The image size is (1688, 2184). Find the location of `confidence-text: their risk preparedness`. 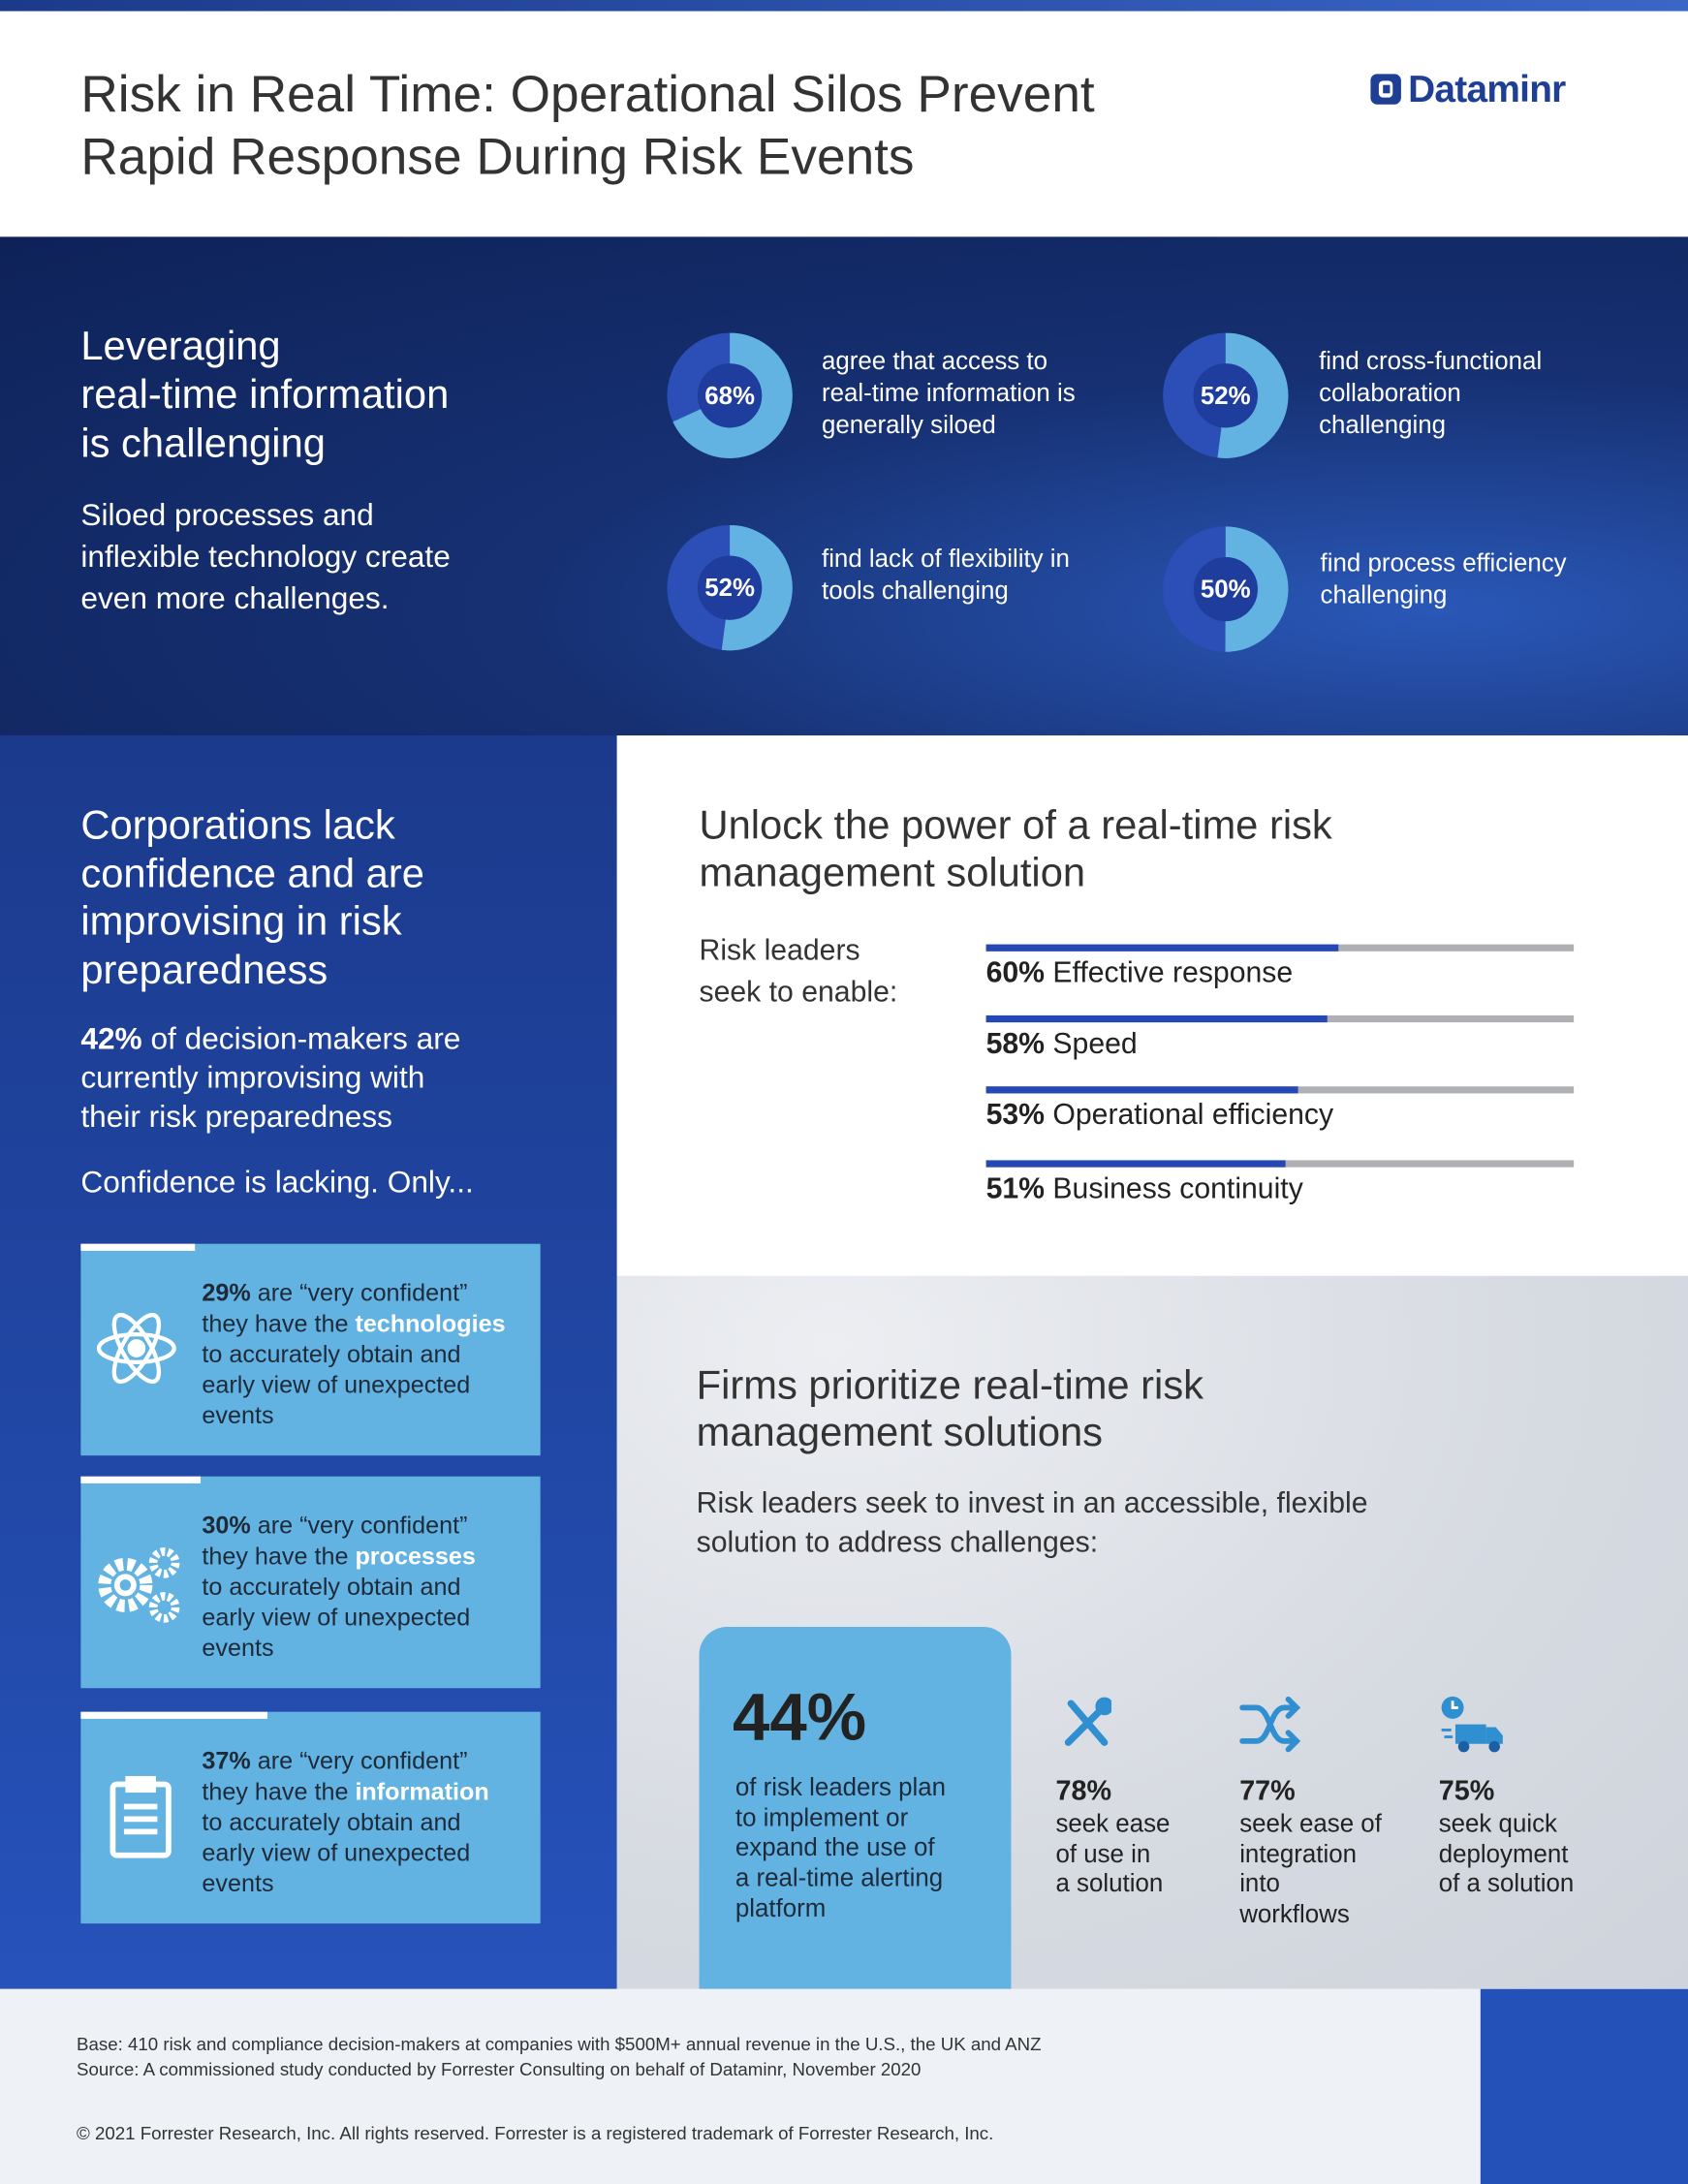

confidence-text: their risk preparedness is located at coordinates (236, 1118).